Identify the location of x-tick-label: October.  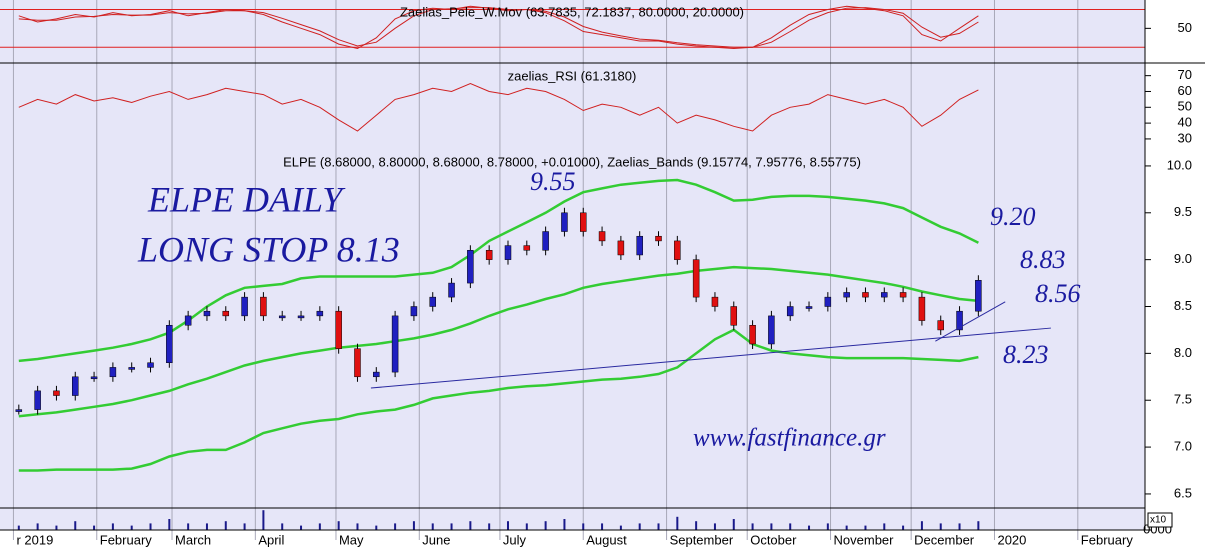
(773, 539).